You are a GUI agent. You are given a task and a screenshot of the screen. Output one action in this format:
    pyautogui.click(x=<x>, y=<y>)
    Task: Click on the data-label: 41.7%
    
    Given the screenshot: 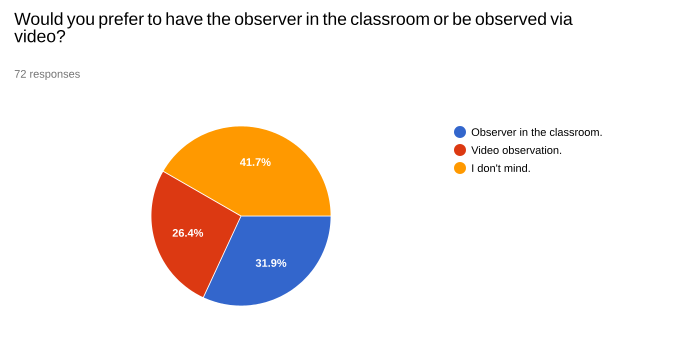 What is the action you would take?
    pyautogui.click(x=255, y=162)
    